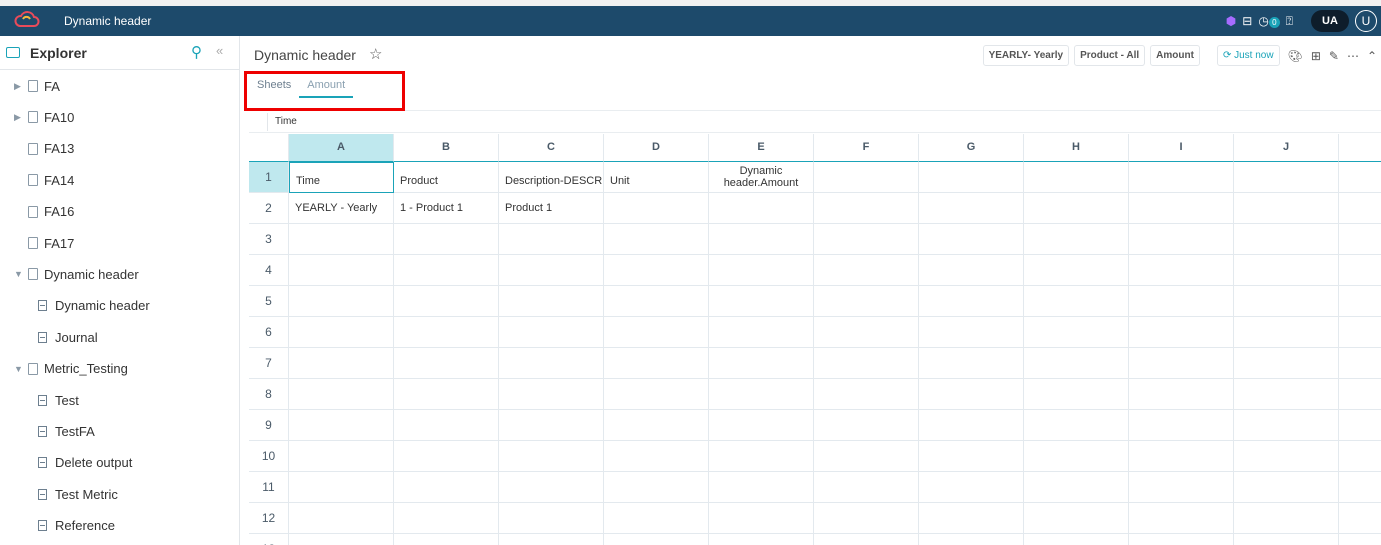 This screenshot has width=1381, height=545. Describe the element at coordinates (326, 88) in the screenshot. I see `tab-amount: Amount` at that location.